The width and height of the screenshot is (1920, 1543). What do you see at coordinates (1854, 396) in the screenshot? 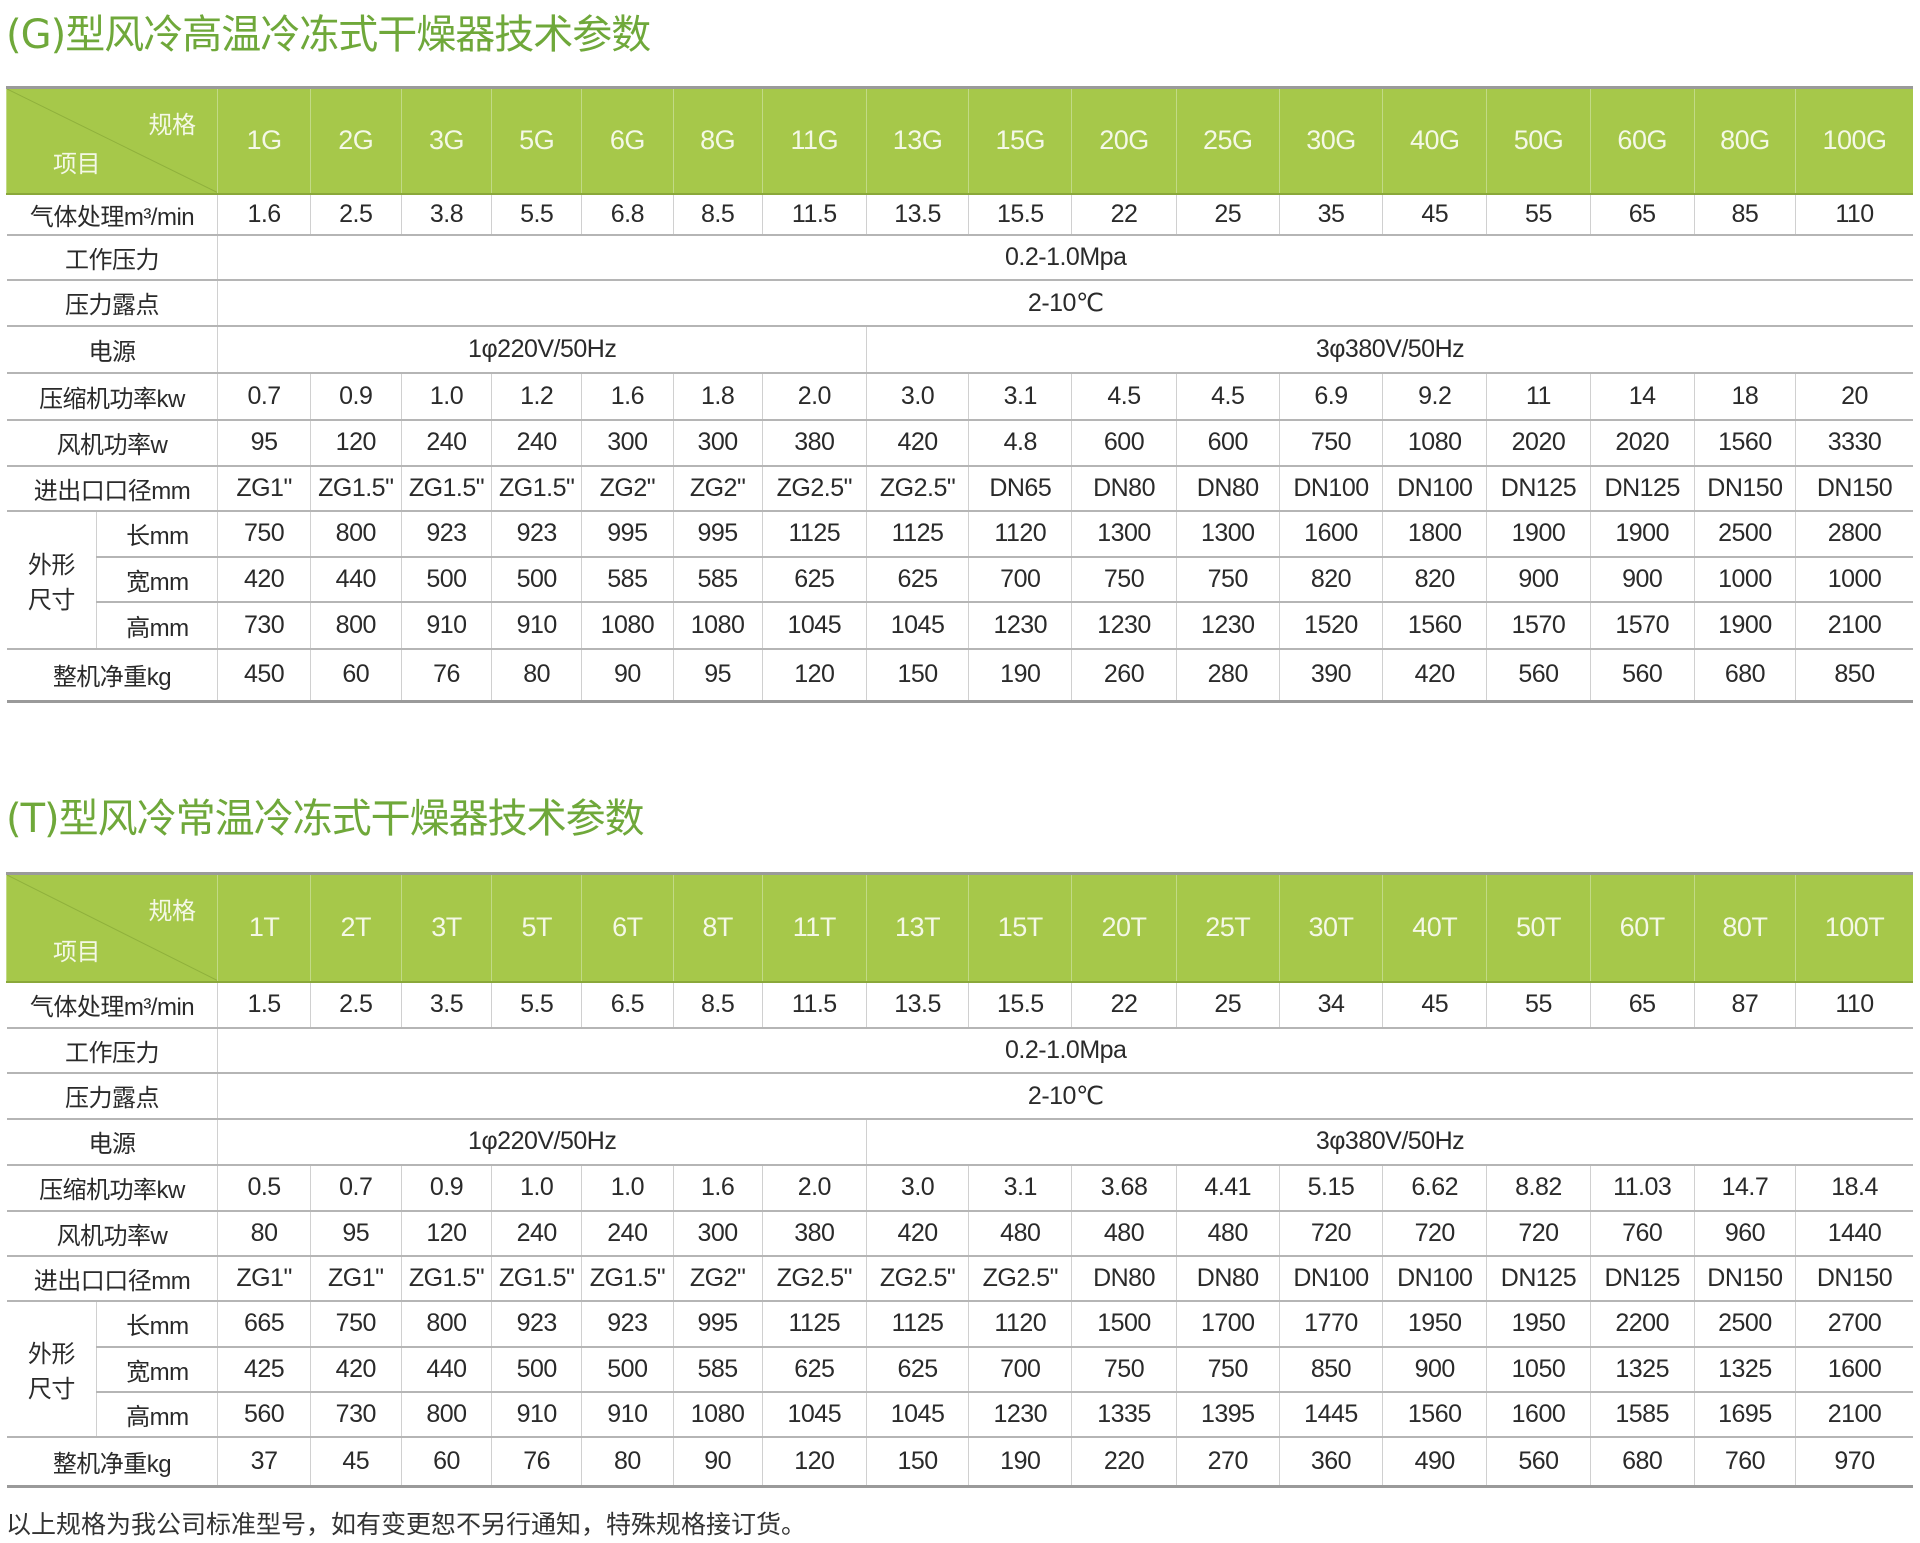
I see `compressor-power-value: 20` at bounding box center [1854, 396].